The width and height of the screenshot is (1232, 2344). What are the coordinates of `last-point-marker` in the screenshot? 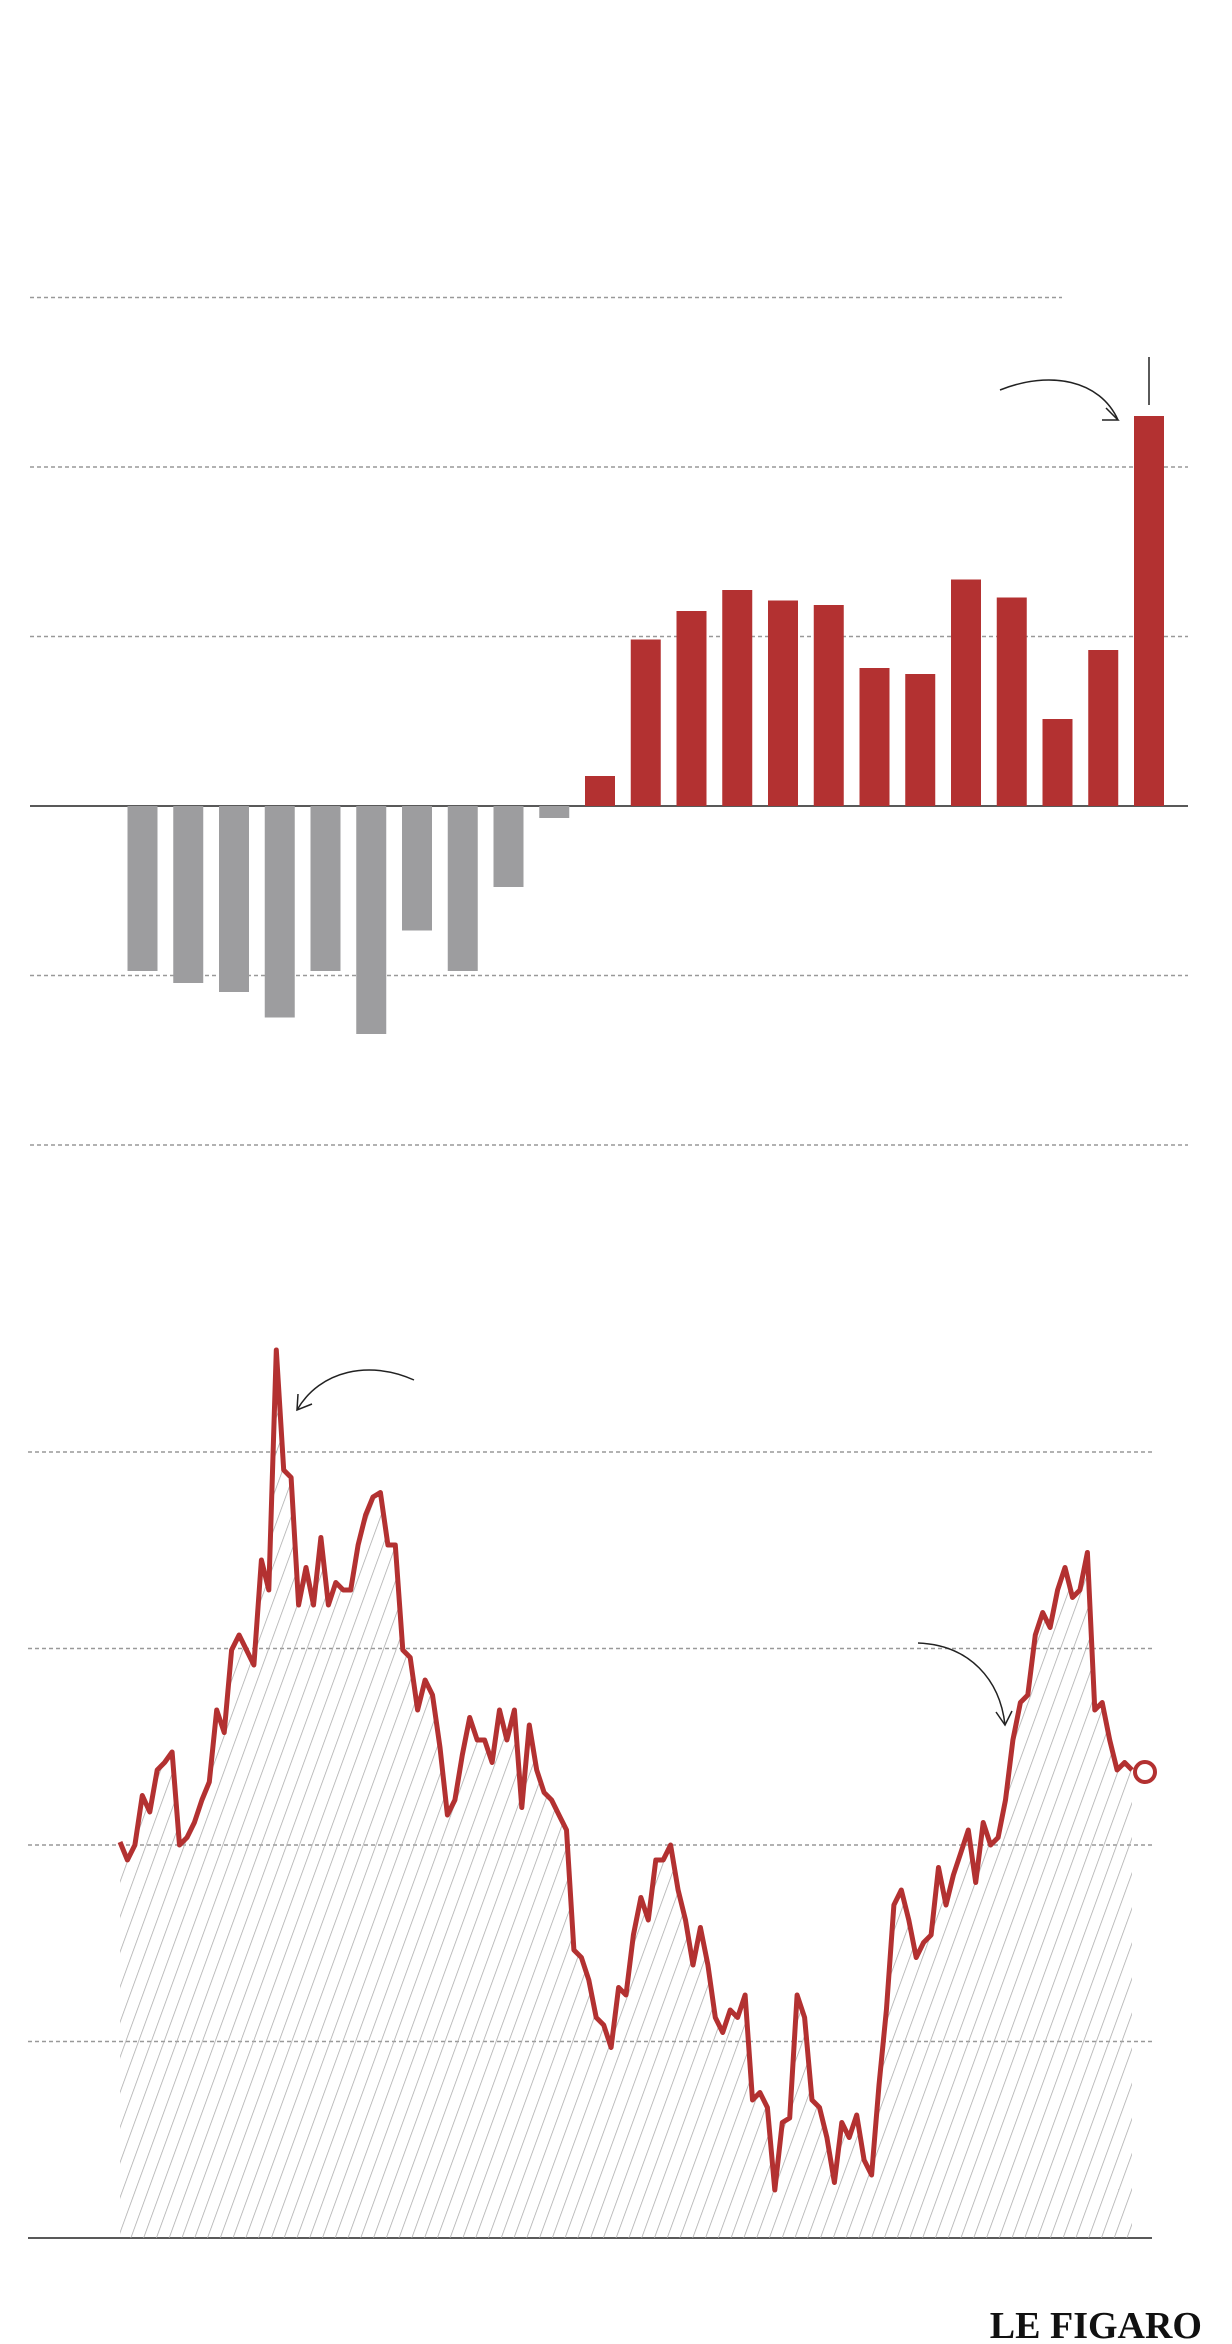 It's located at (1145, 1772).